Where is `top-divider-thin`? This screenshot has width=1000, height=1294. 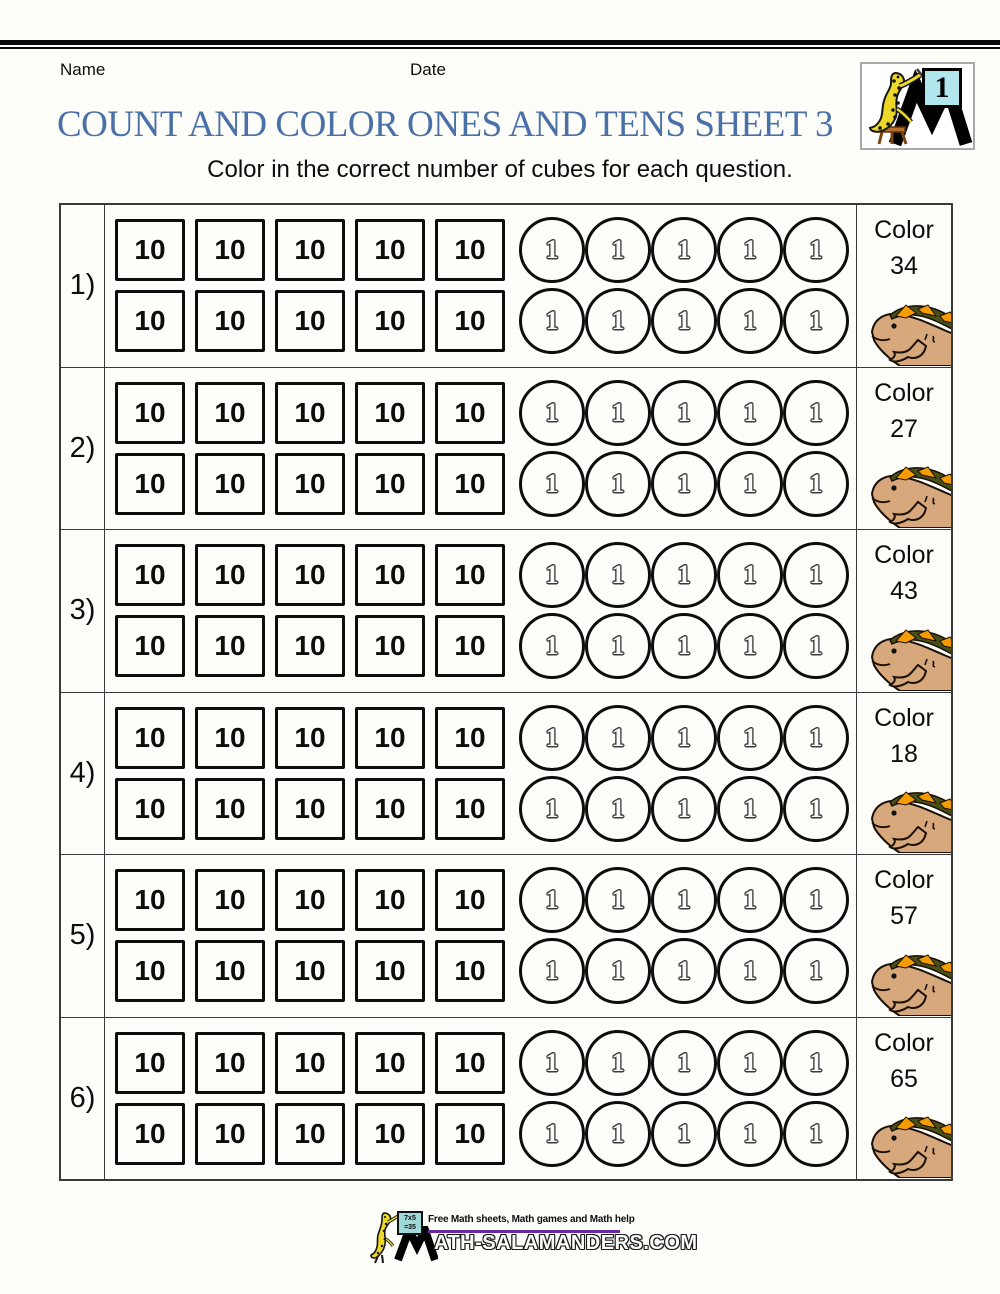
top-divider-thin is located at coordinates (500, 47).